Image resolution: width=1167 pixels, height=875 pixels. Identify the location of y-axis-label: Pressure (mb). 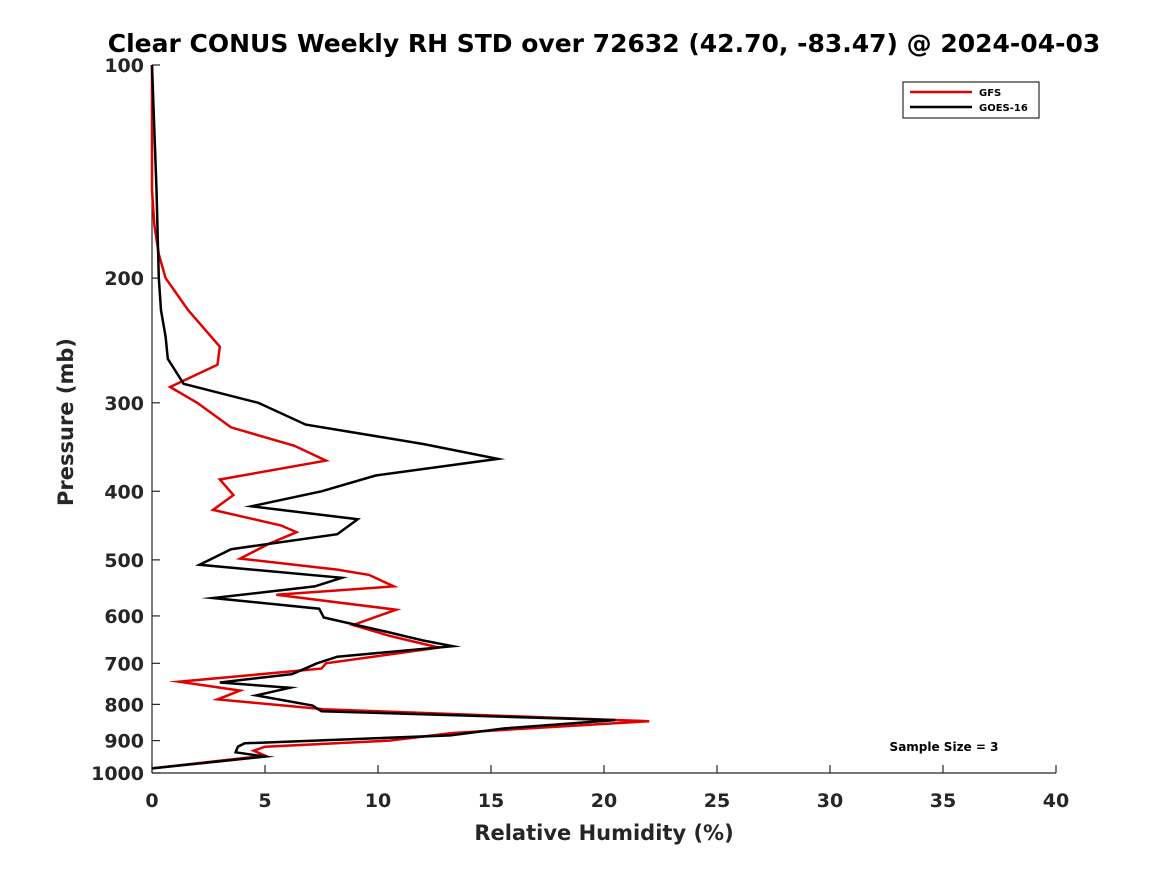
(66, 422).